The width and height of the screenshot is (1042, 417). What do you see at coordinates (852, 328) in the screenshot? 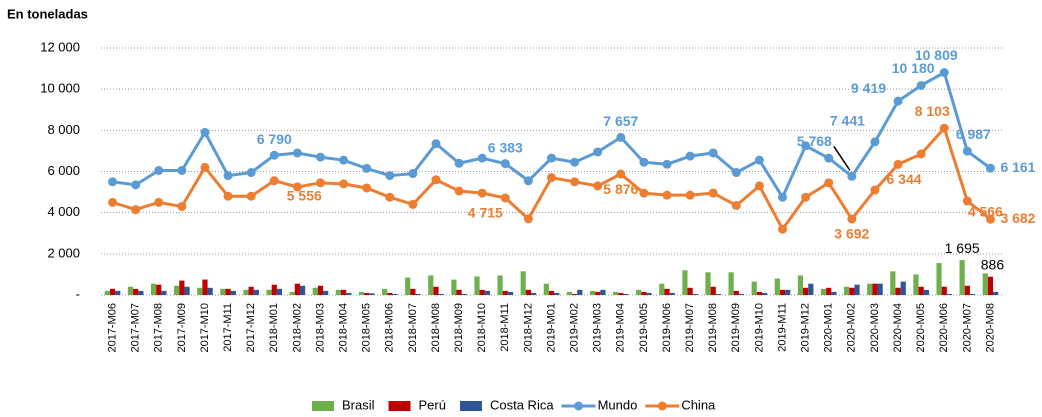
I see `x-tick-label: 2020-M02` at bounding box center [852, 328].